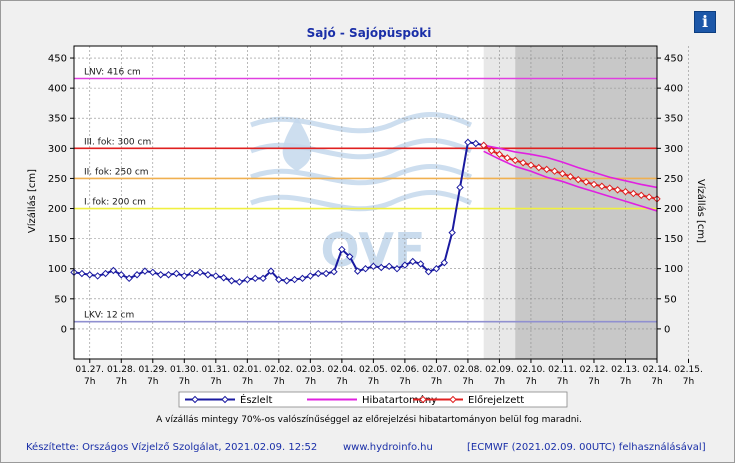 Image resolution: width=735 pixels, height=466 pixels. I want to click on y-tick-label-left: 450, so click(57, 59).